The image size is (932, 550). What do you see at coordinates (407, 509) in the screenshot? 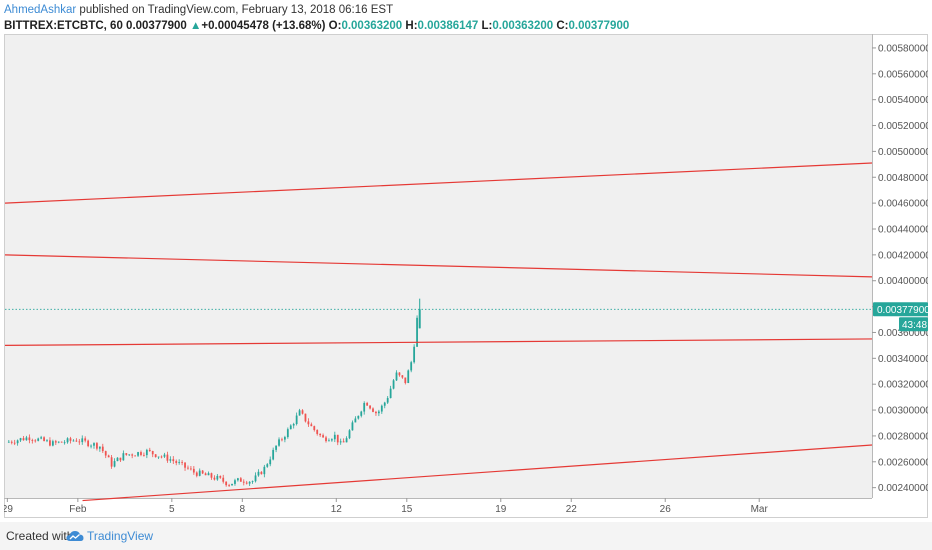
I see `x-tick-label: 15` at bounding box center [407, 509].